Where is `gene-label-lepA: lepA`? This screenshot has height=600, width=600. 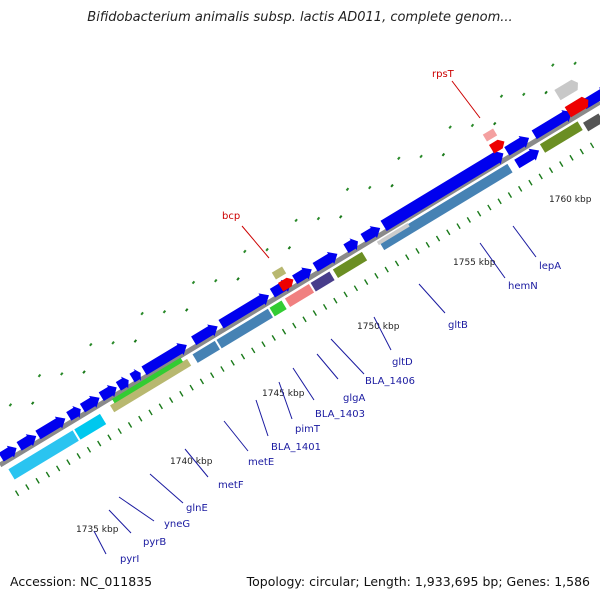
gene-label-lepA: lepA is located at coordinates (550, 266).